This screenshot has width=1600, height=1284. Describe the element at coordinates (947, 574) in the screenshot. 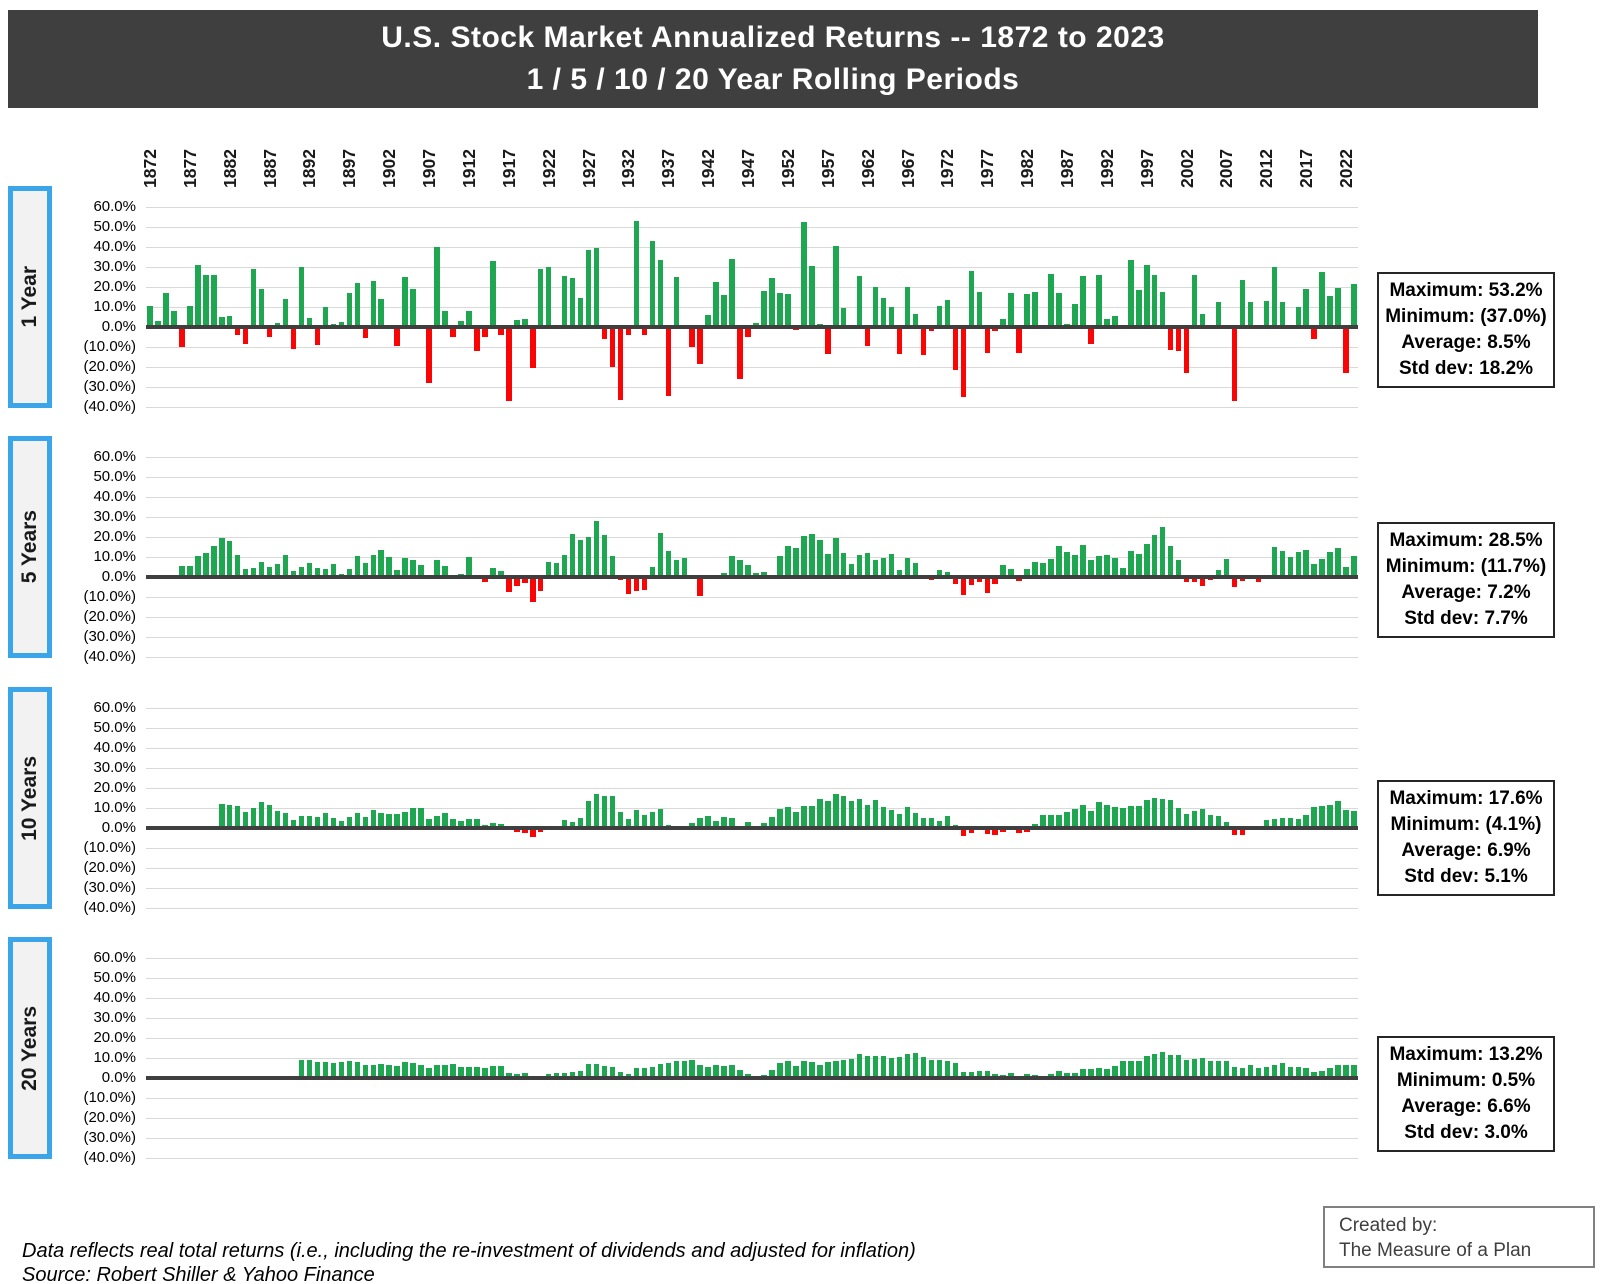

I see `bar-1972` at that location.